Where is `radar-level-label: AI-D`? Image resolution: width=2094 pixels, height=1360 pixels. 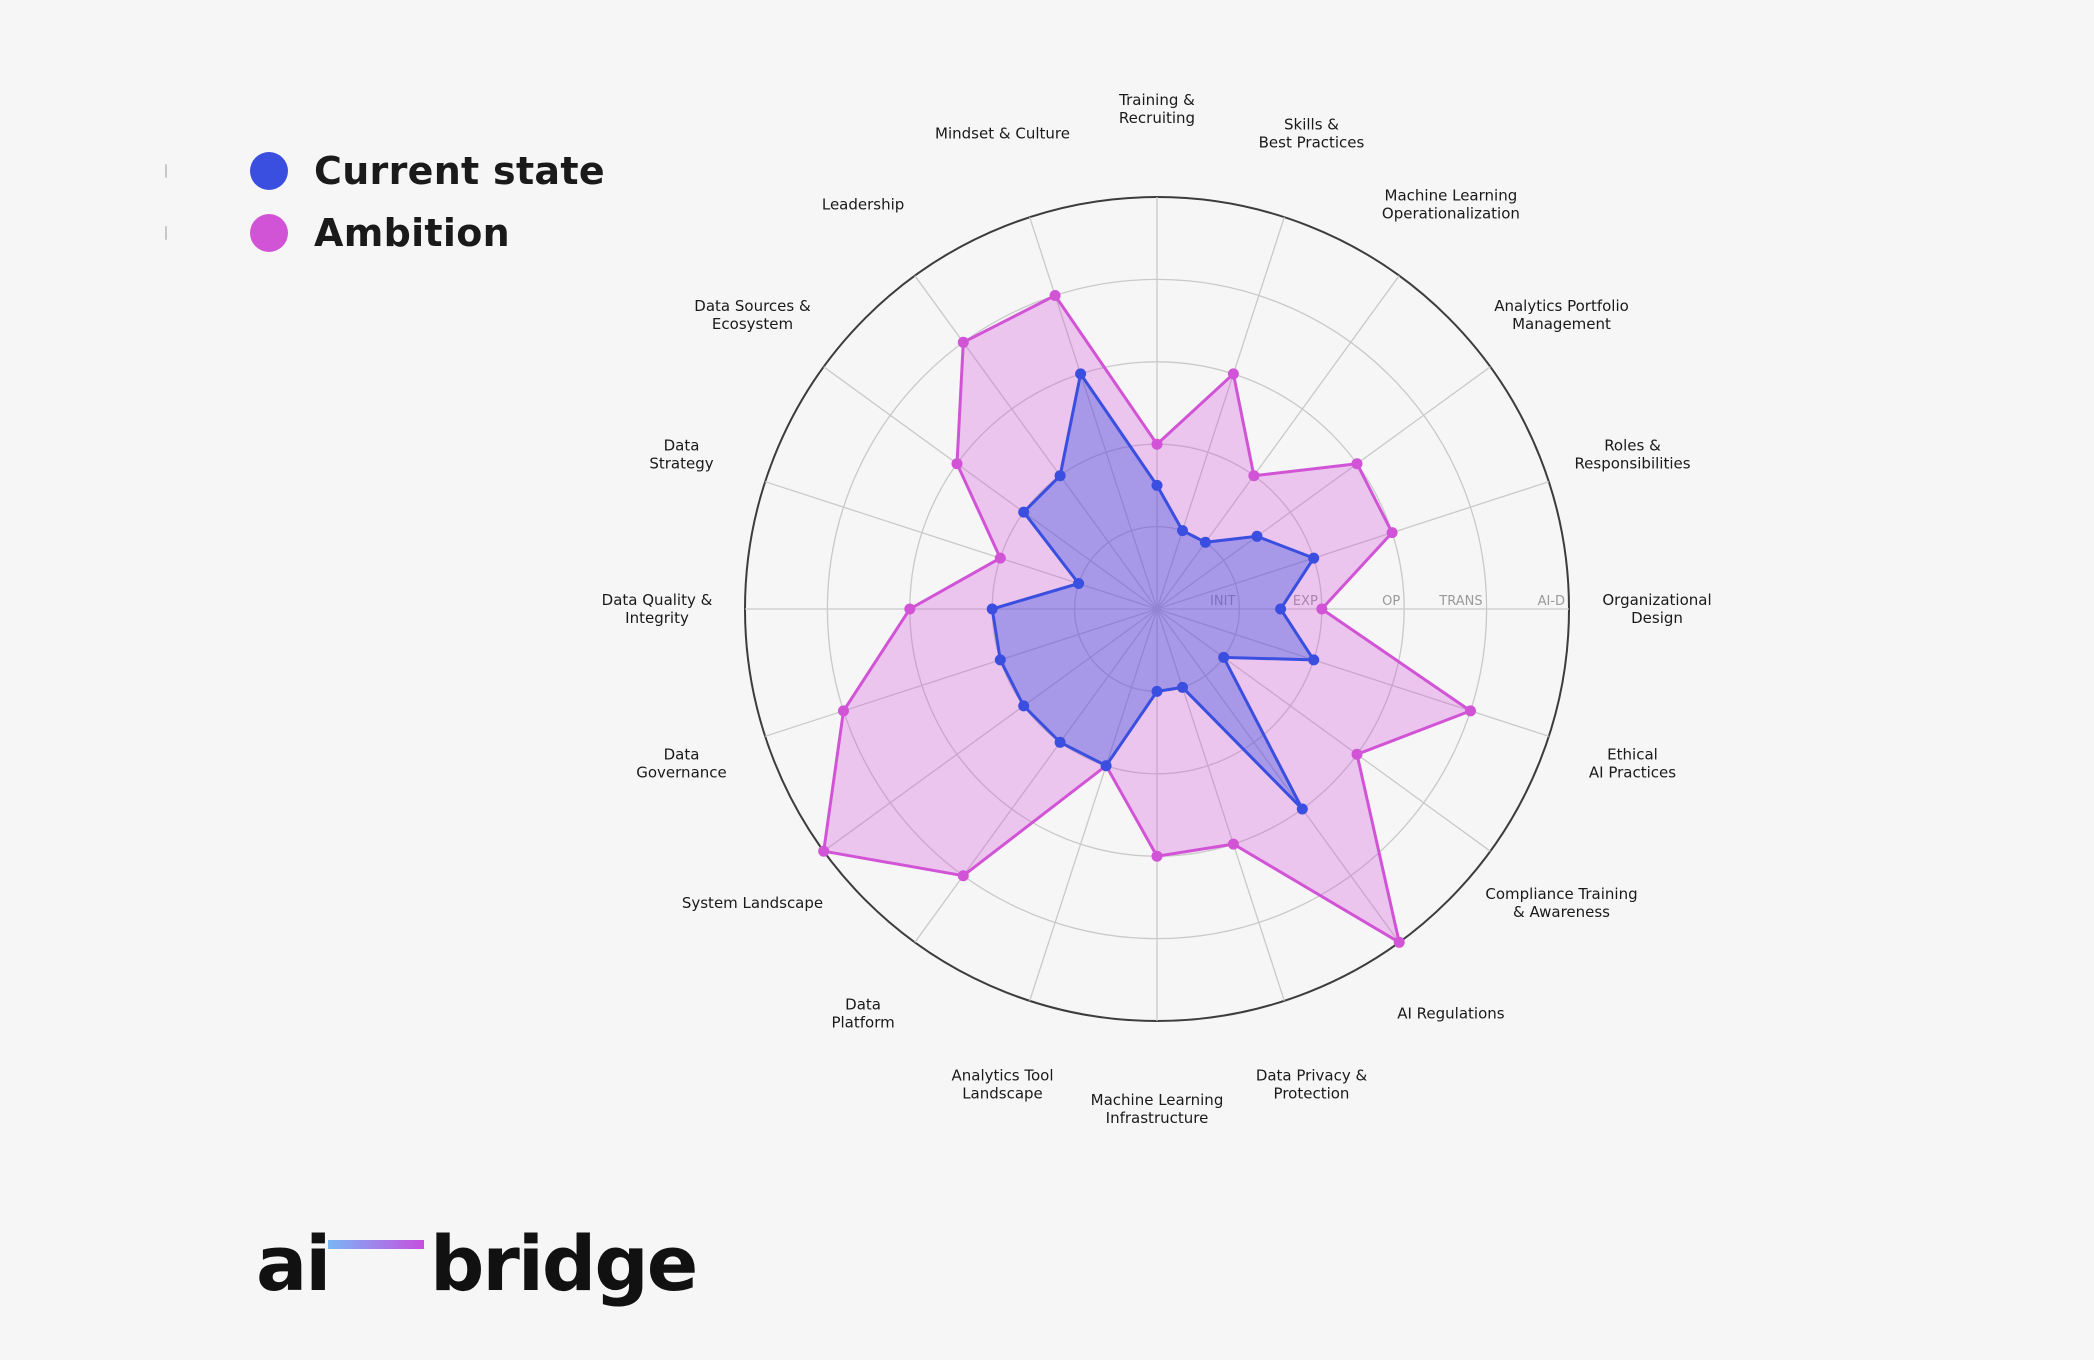
radar-level-label: AI-D is located at coordinates (1551, 601).